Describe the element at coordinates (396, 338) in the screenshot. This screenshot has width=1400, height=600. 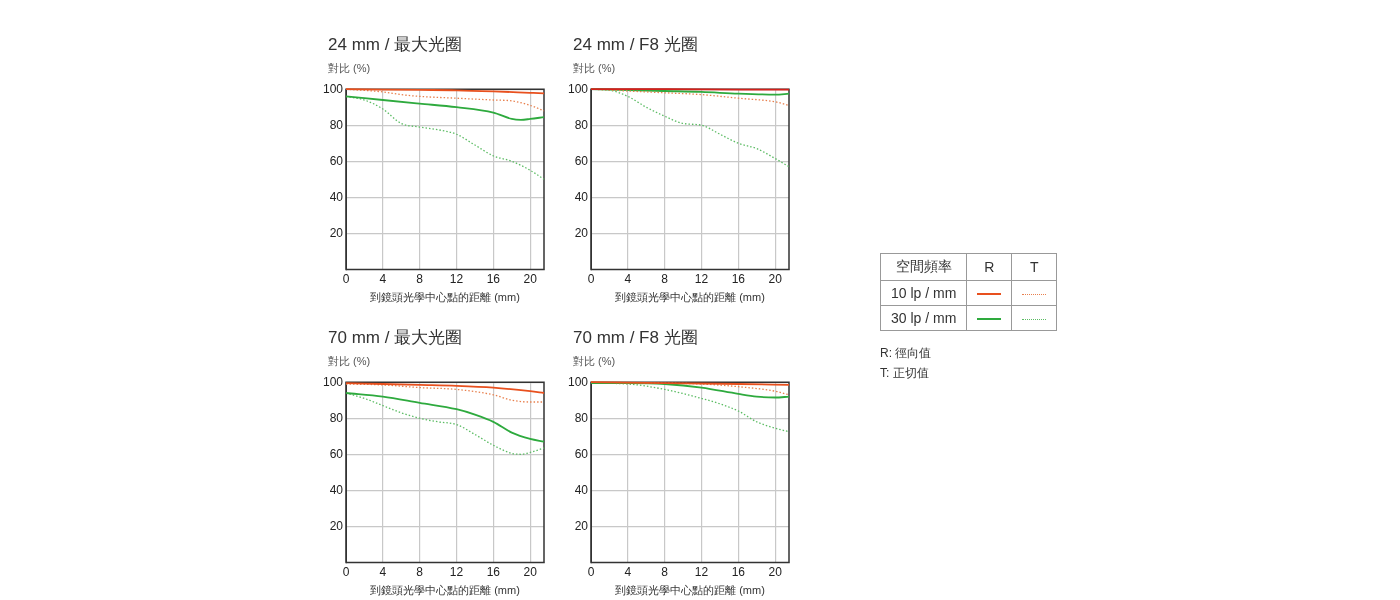
I see `chart-title: 70 mm / 最大光圈` at that location.